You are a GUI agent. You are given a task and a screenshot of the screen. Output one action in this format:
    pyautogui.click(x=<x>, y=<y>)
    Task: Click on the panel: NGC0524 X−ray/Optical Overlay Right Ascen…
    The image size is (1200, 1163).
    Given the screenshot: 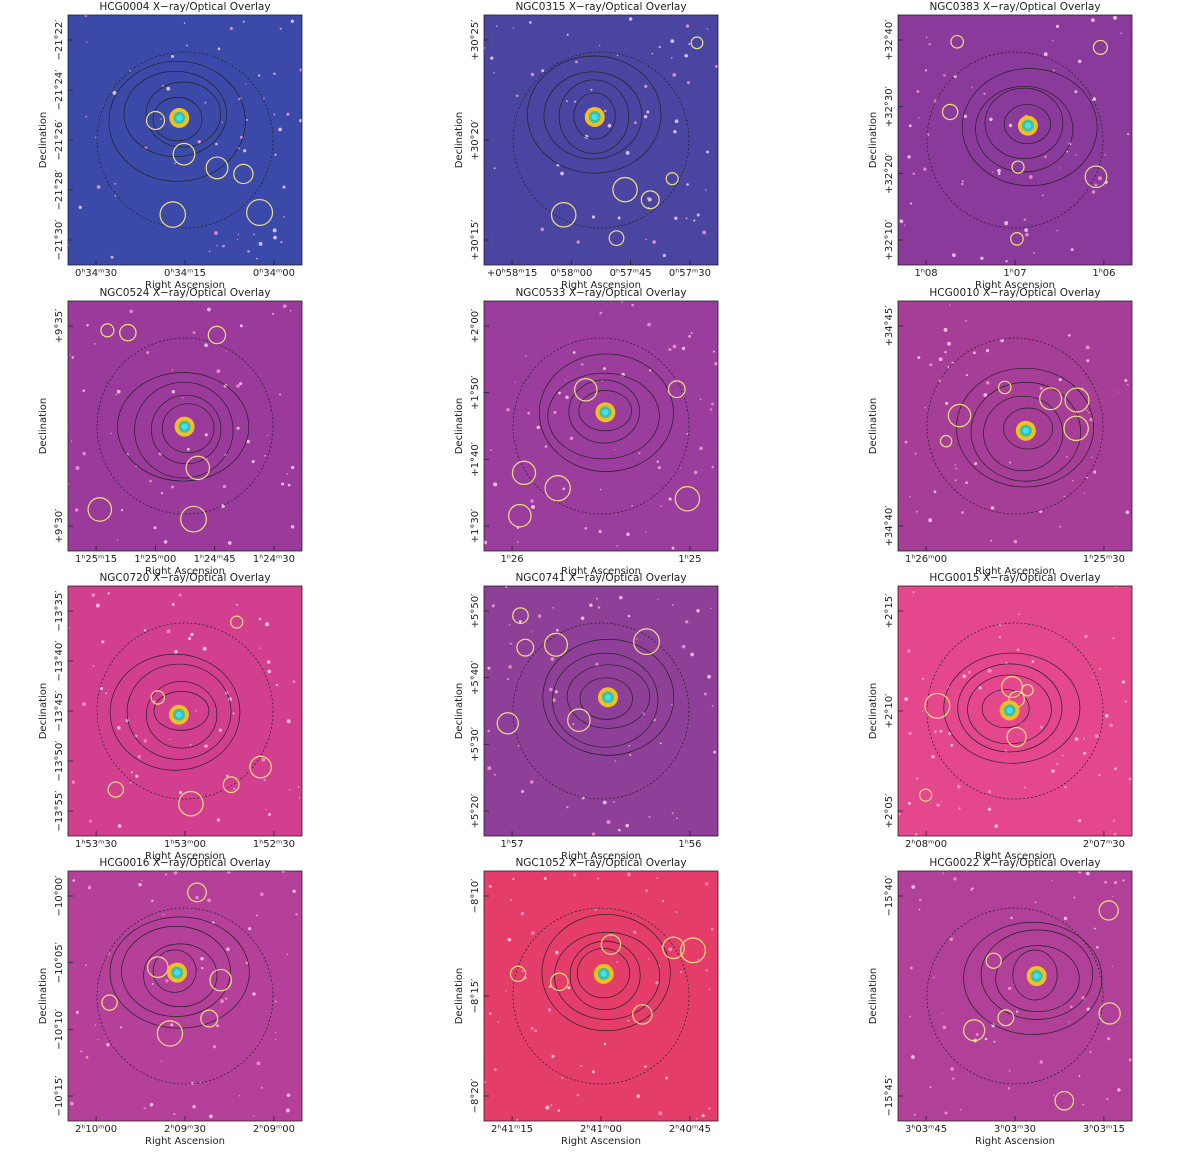 What is the action you would take?
    pyautogui.click(x=170, y=432)
    